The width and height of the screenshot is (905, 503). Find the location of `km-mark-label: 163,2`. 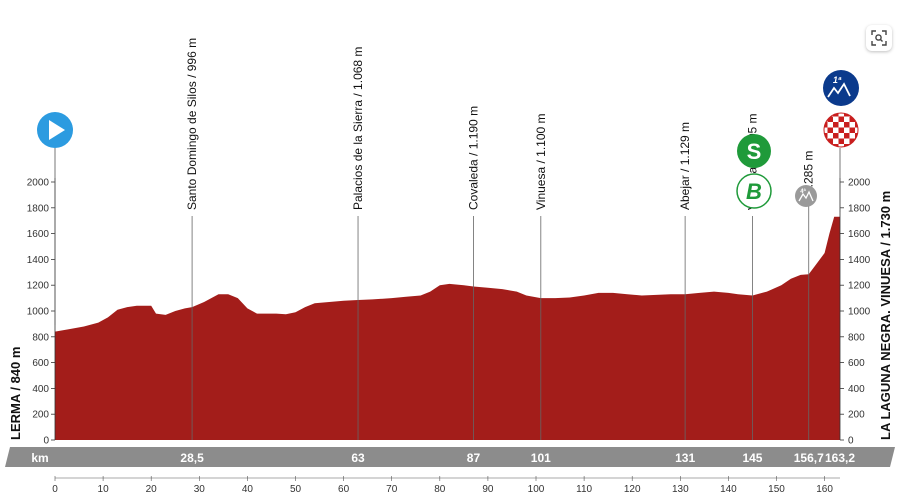

km-mark-label: 163,2 is located at coordinates (840, 458).